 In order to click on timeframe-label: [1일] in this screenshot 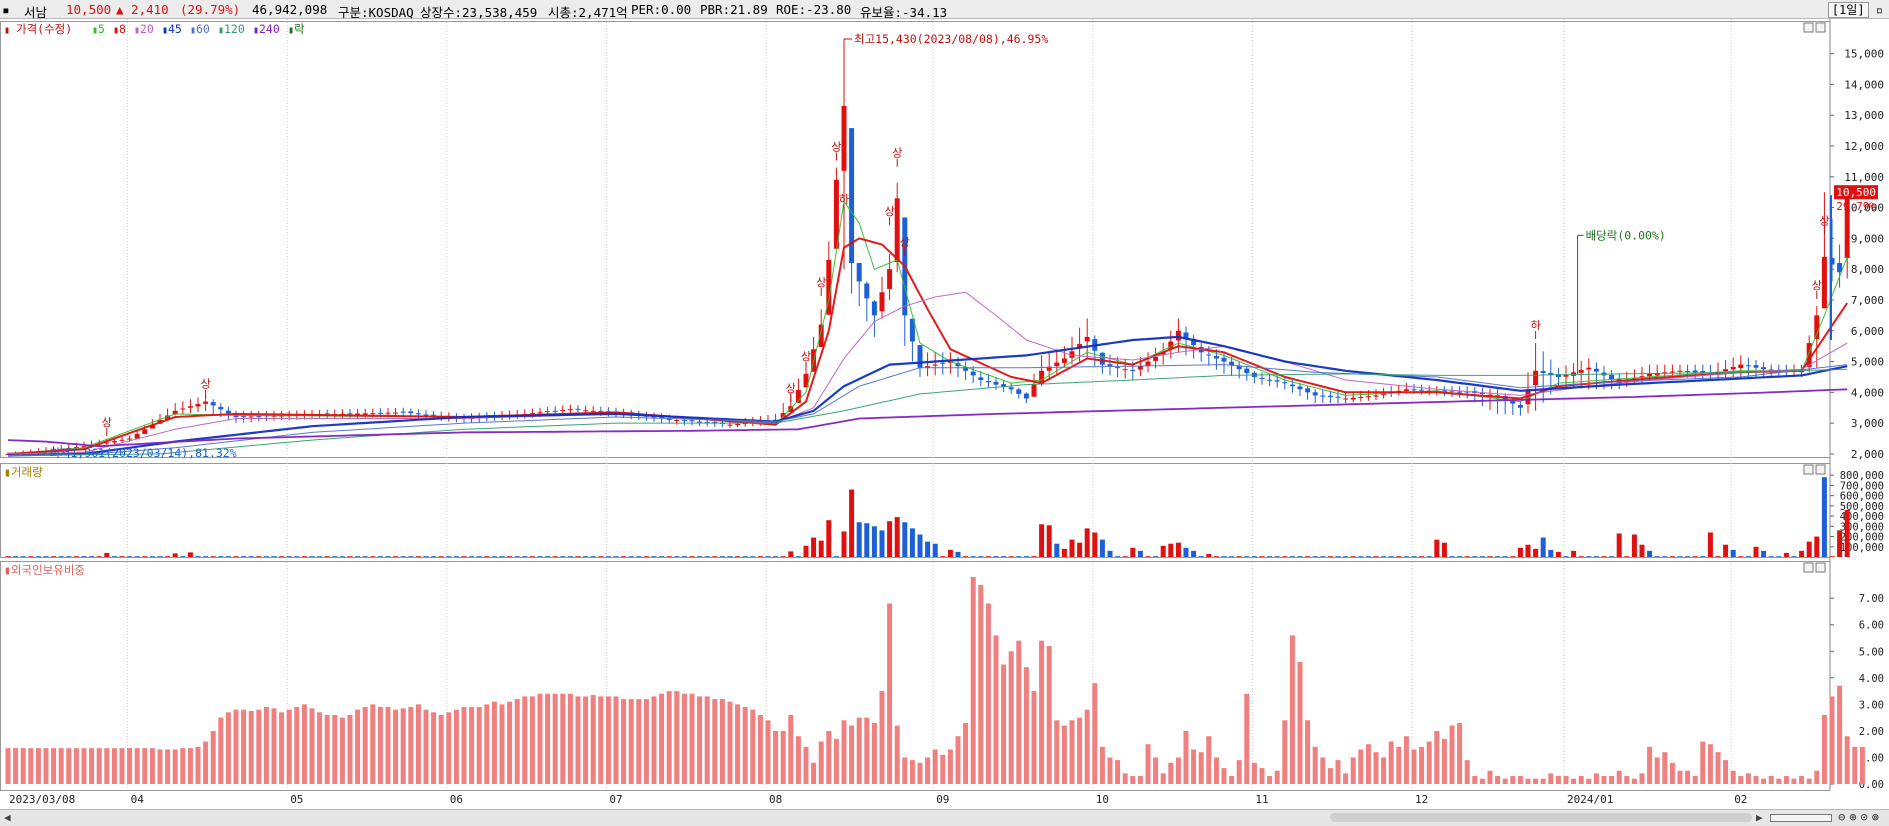, I will do `click(1848, 10)`.